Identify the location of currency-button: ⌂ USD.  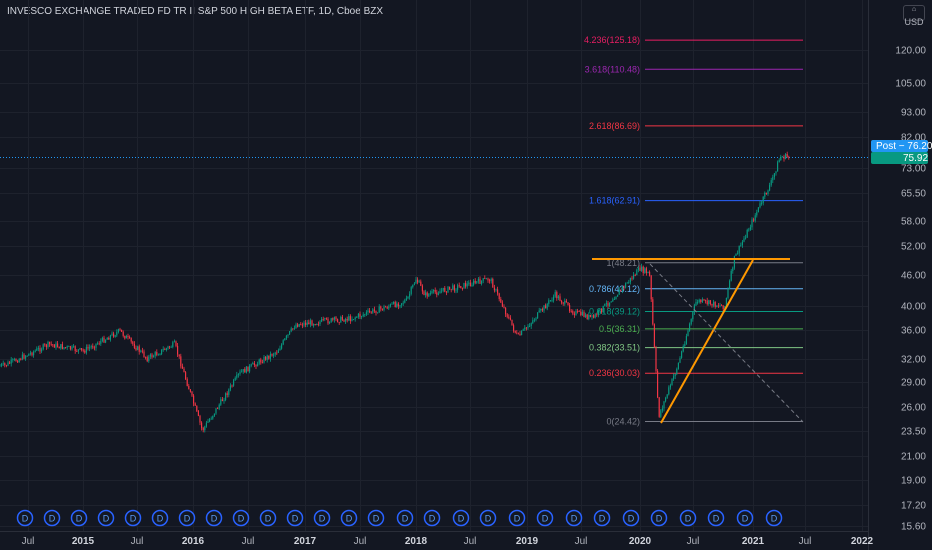
(914, 16).